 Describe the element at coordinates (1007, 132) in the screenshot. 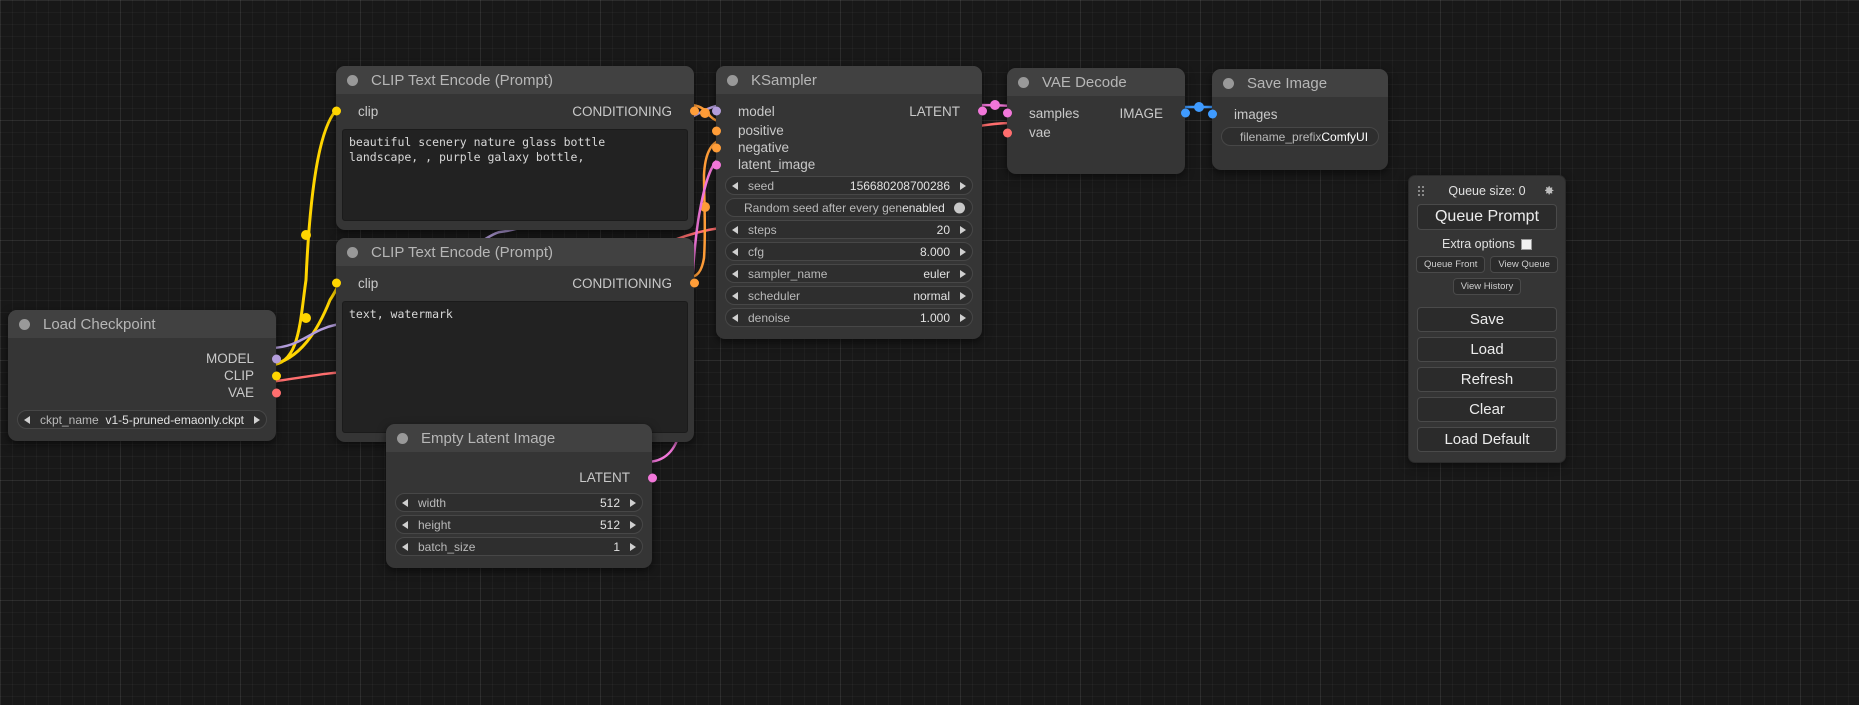

I see `port-vae-input` at that location.